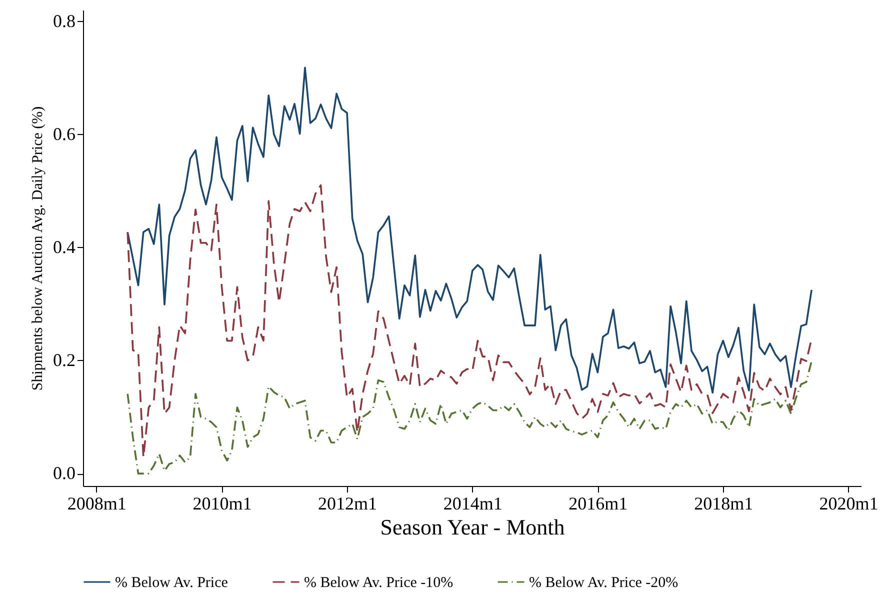 This screenshot has height=599, width=884. I want to click on legend-label: % Below Av. Price -20%, so click(603, 583).